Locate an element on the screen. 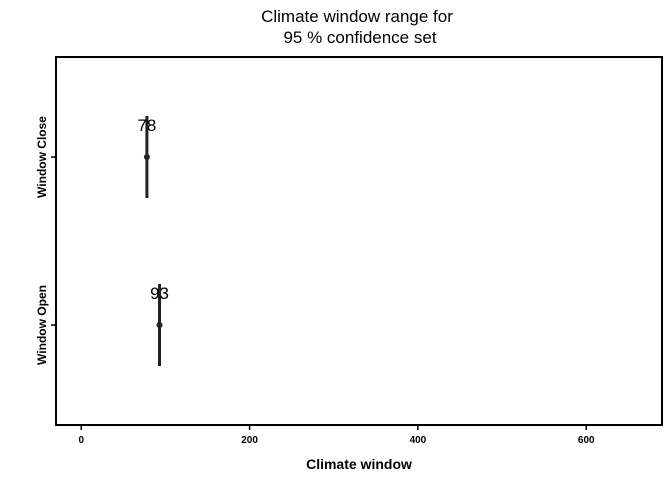 Image resolution: width=672 pixels, height=480 pixels. x-axis-label: Climate window is located at coordinates (359, 464).